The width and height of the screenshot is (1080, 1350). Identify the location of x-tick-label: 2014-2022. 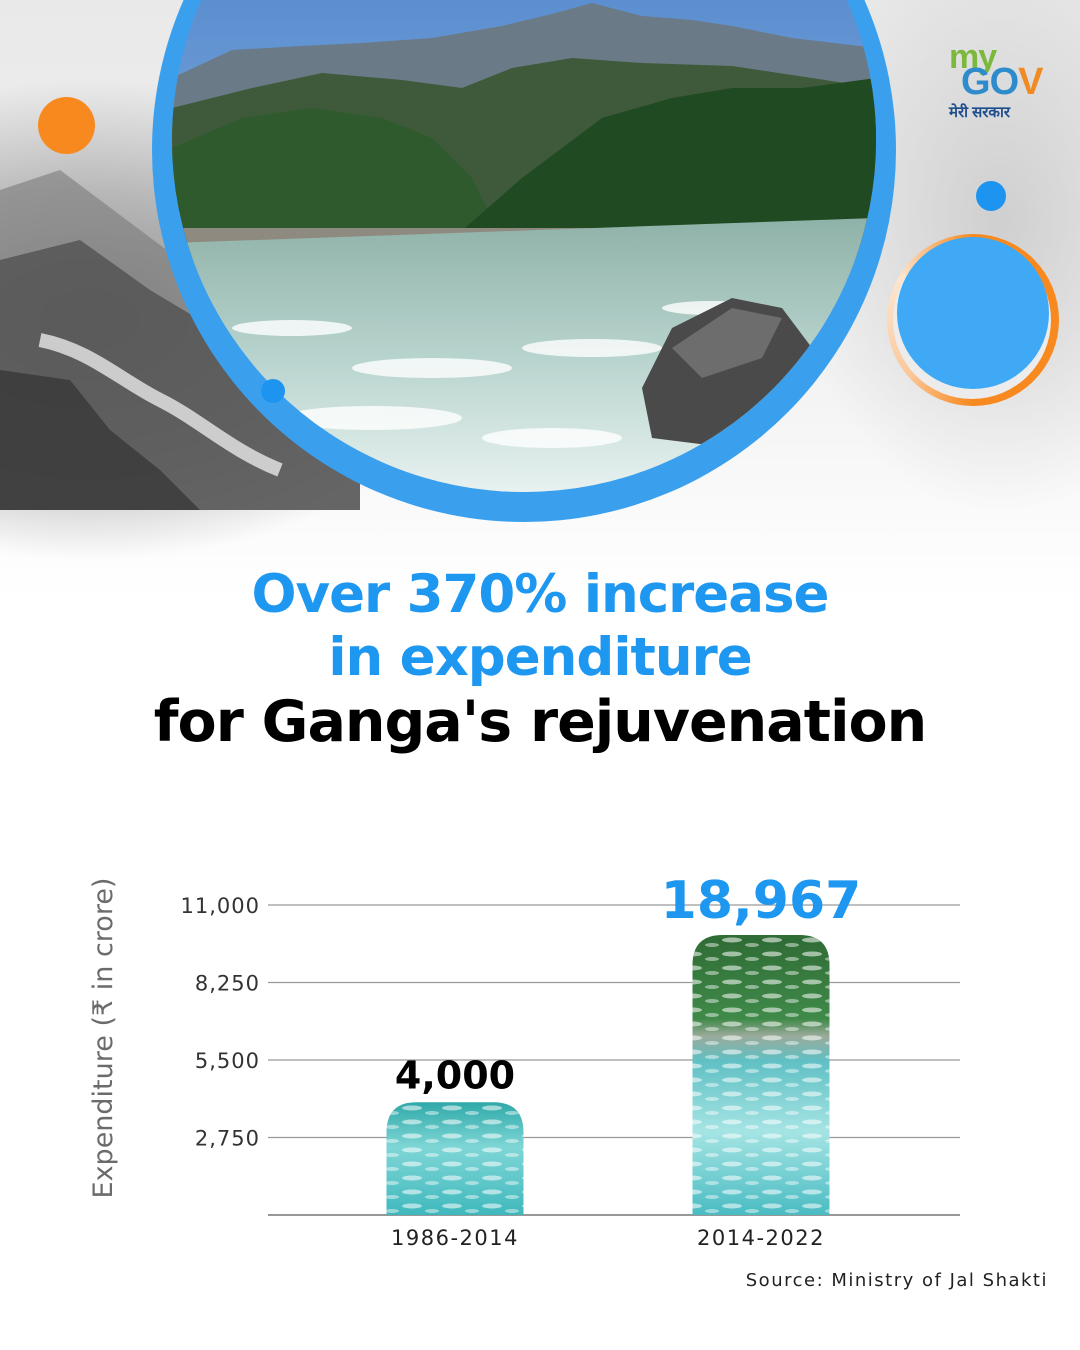
(761, 1238).